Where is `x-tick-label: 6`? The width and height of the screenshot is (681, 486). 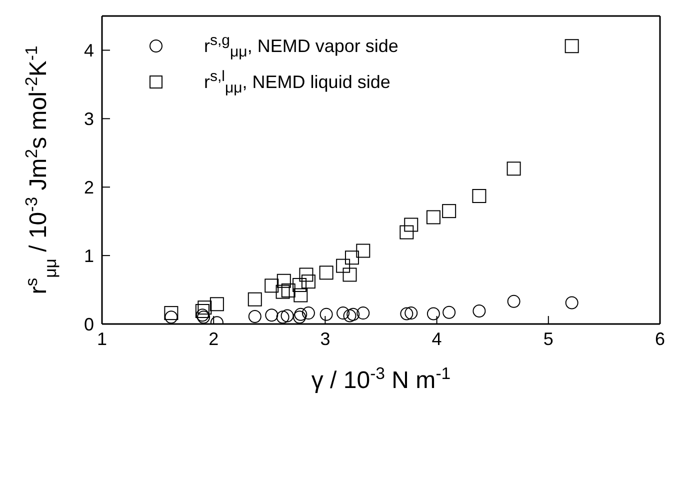
x-tick-label: 6 is located at coordinates (660, 338).